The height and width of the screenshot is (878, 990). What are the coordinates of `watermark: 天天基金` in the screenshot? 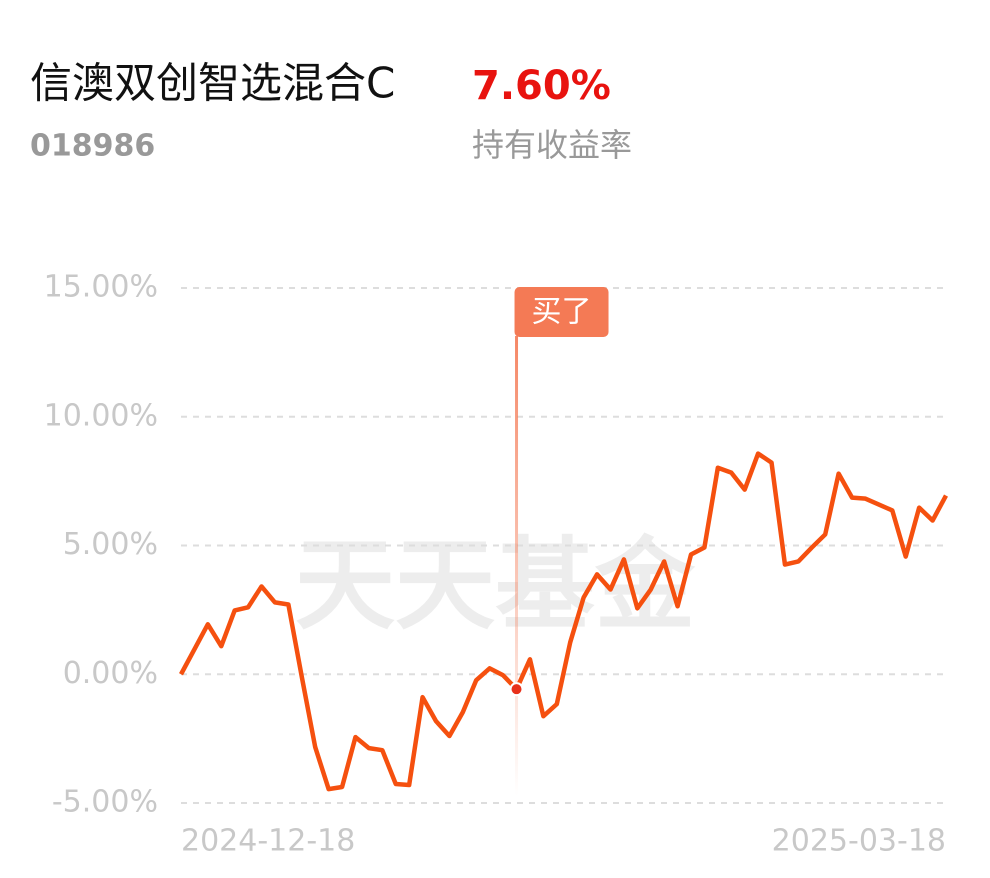 It's located at (495, 584).